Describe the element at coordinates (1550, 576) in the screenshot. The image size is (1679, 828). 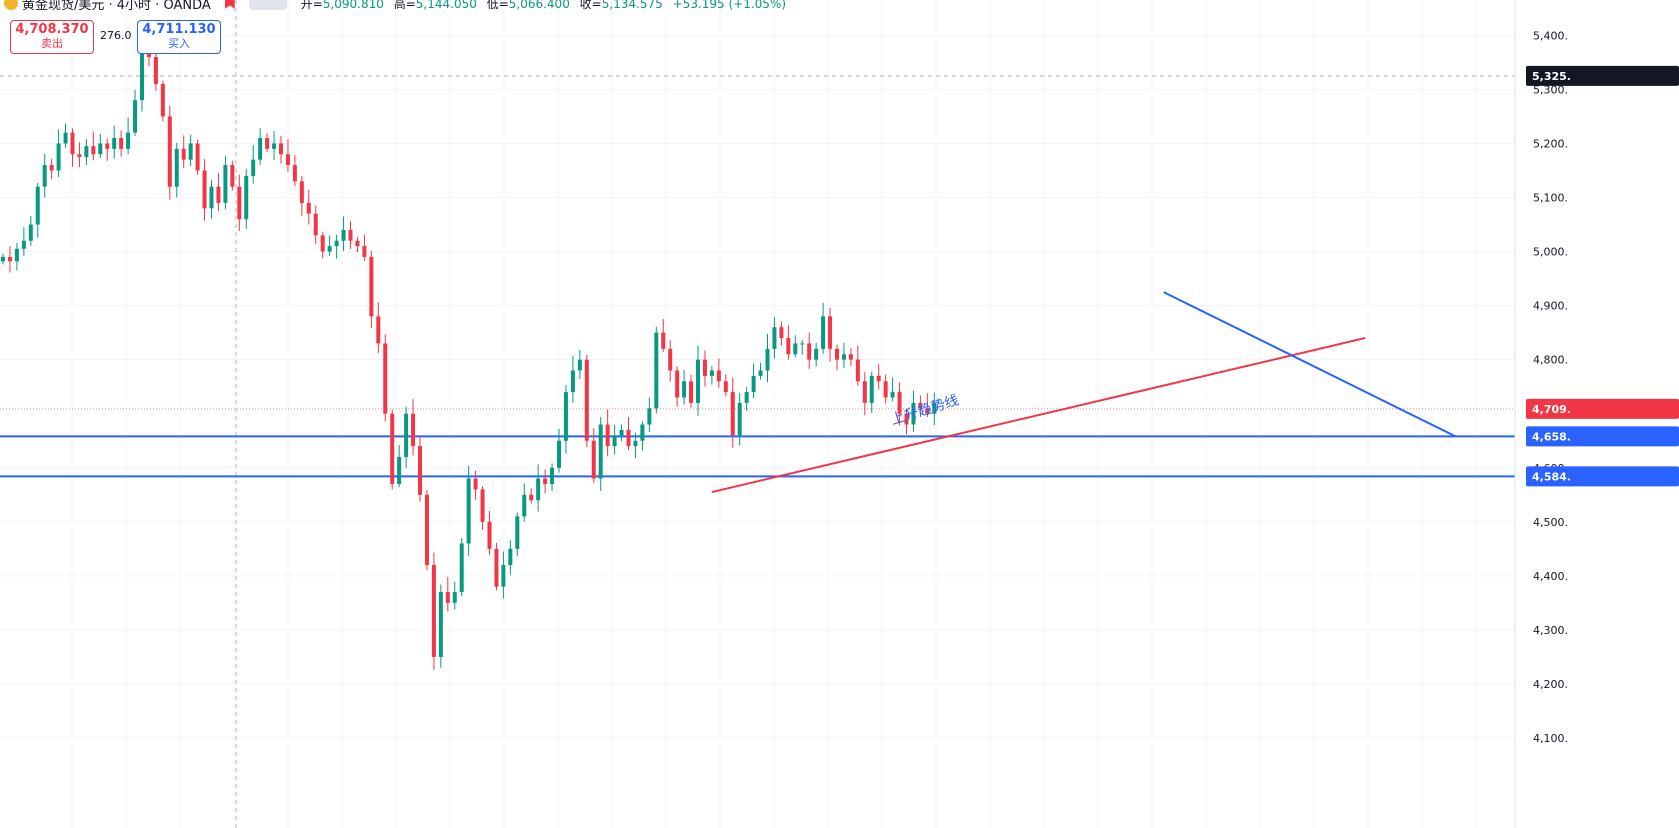
I see `y-tick-label: 4,400.` at that location.